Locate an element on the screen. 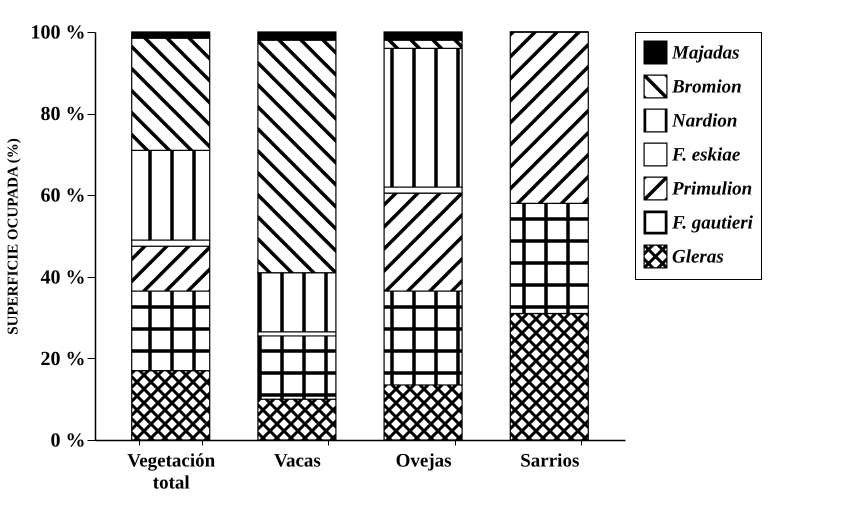  legend-label: Bromion is located at coordinates (706, 87).